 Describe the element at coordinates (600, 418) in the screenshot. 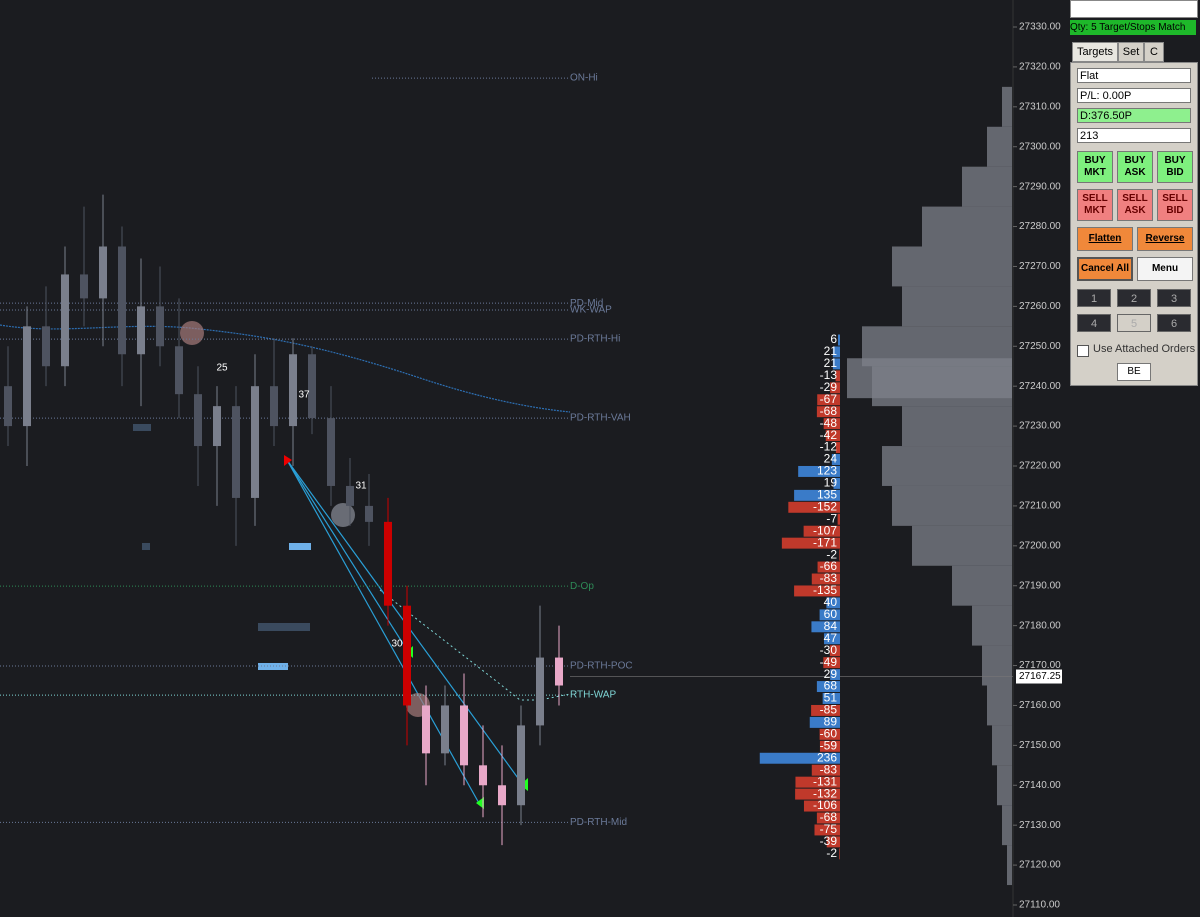

I see `level-label: PD-RTH-VAH` at that location.